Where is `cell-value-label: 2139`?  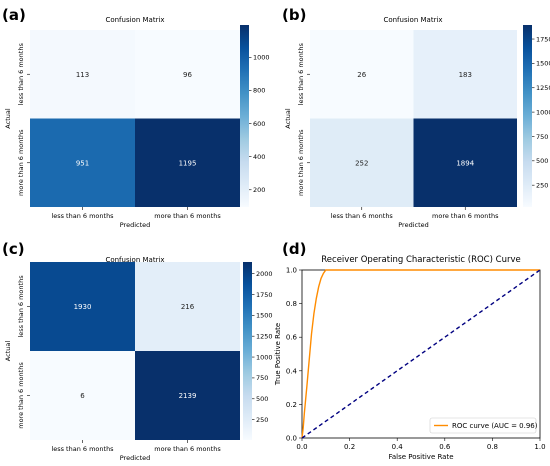
cell-value-label: 2139 is located at coordinates (188, 396).